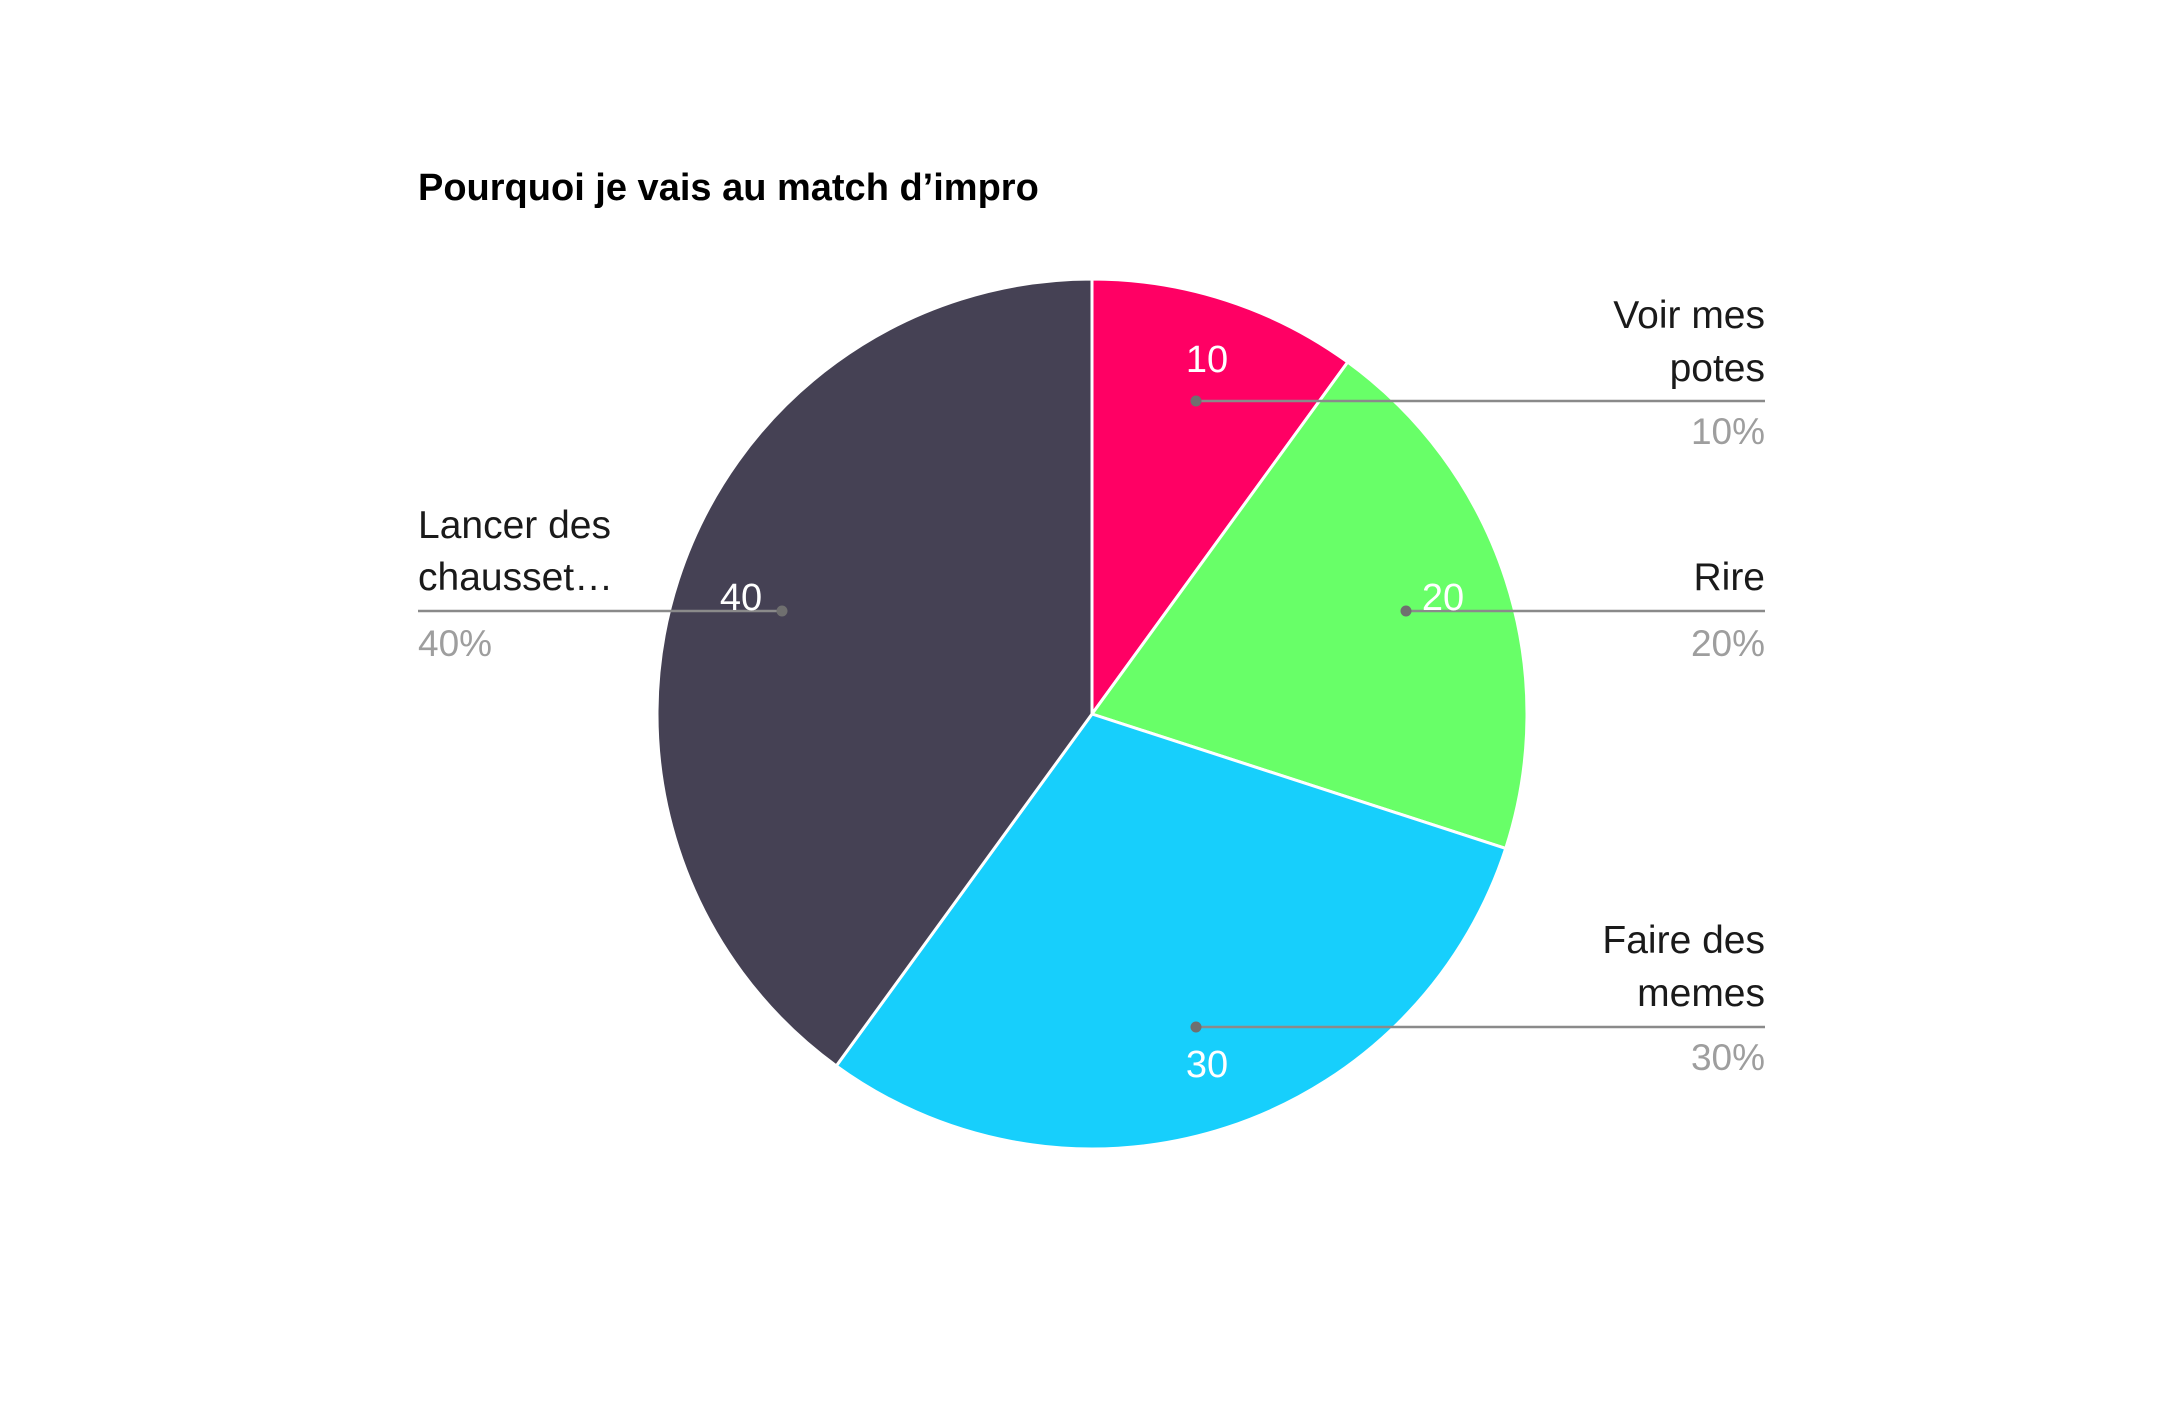 This screenshot has width=2160, height=1406. I want to click on leader-dot-voir-mes-potes, so click(1196, 401).